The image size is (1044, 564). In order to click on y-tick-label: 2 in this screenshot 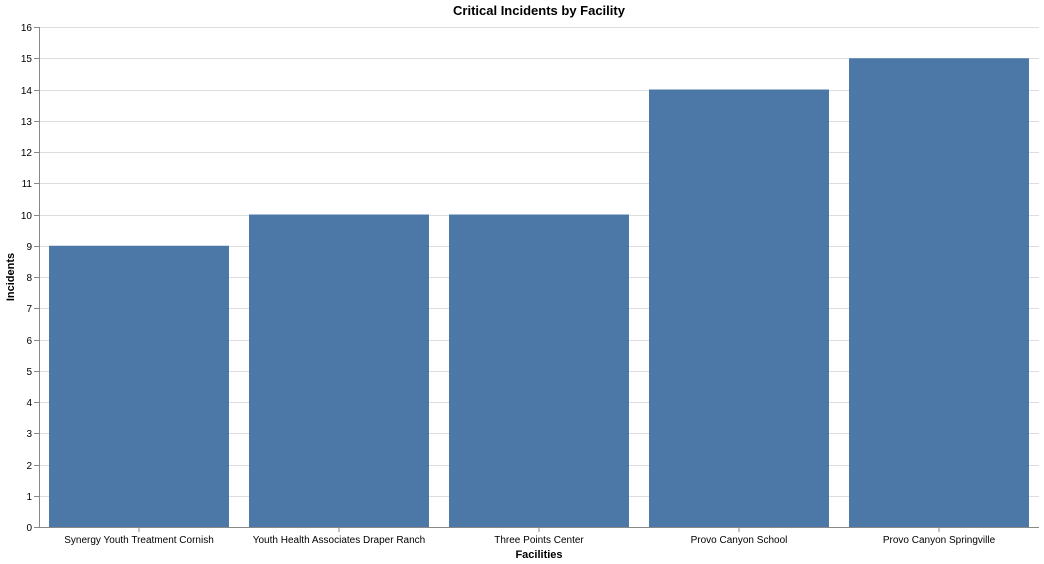, I will do `click(29, 466)`.